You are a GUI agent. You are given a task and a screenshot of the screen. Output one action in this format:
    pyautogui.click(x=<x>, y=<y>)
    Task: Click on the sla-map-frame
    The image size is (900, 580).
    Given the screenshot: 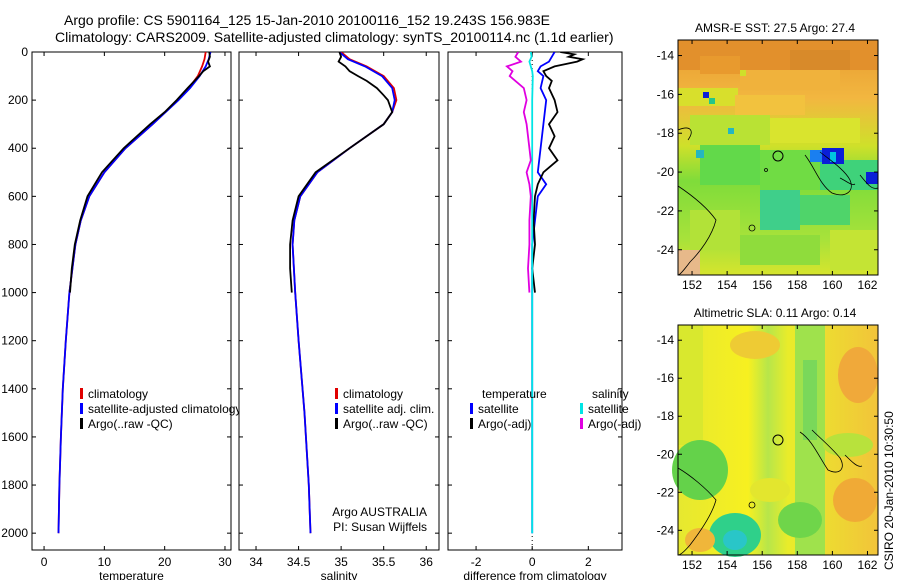 What is the action you would take?
    pyautogui.click(x=778, y=440)
    